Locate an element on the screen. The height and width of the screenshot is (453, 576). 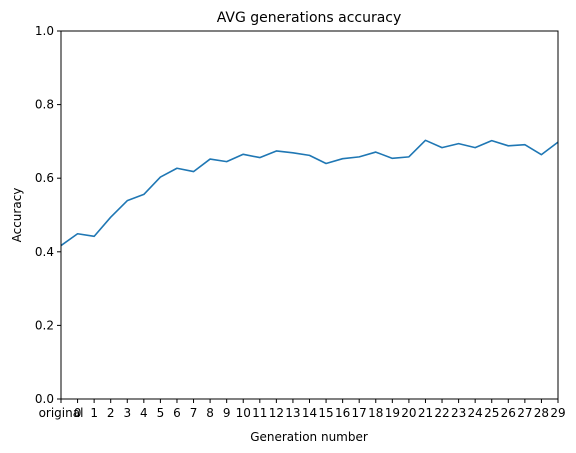
x-axis-label: Generation number is located at coordinates (309, 437).